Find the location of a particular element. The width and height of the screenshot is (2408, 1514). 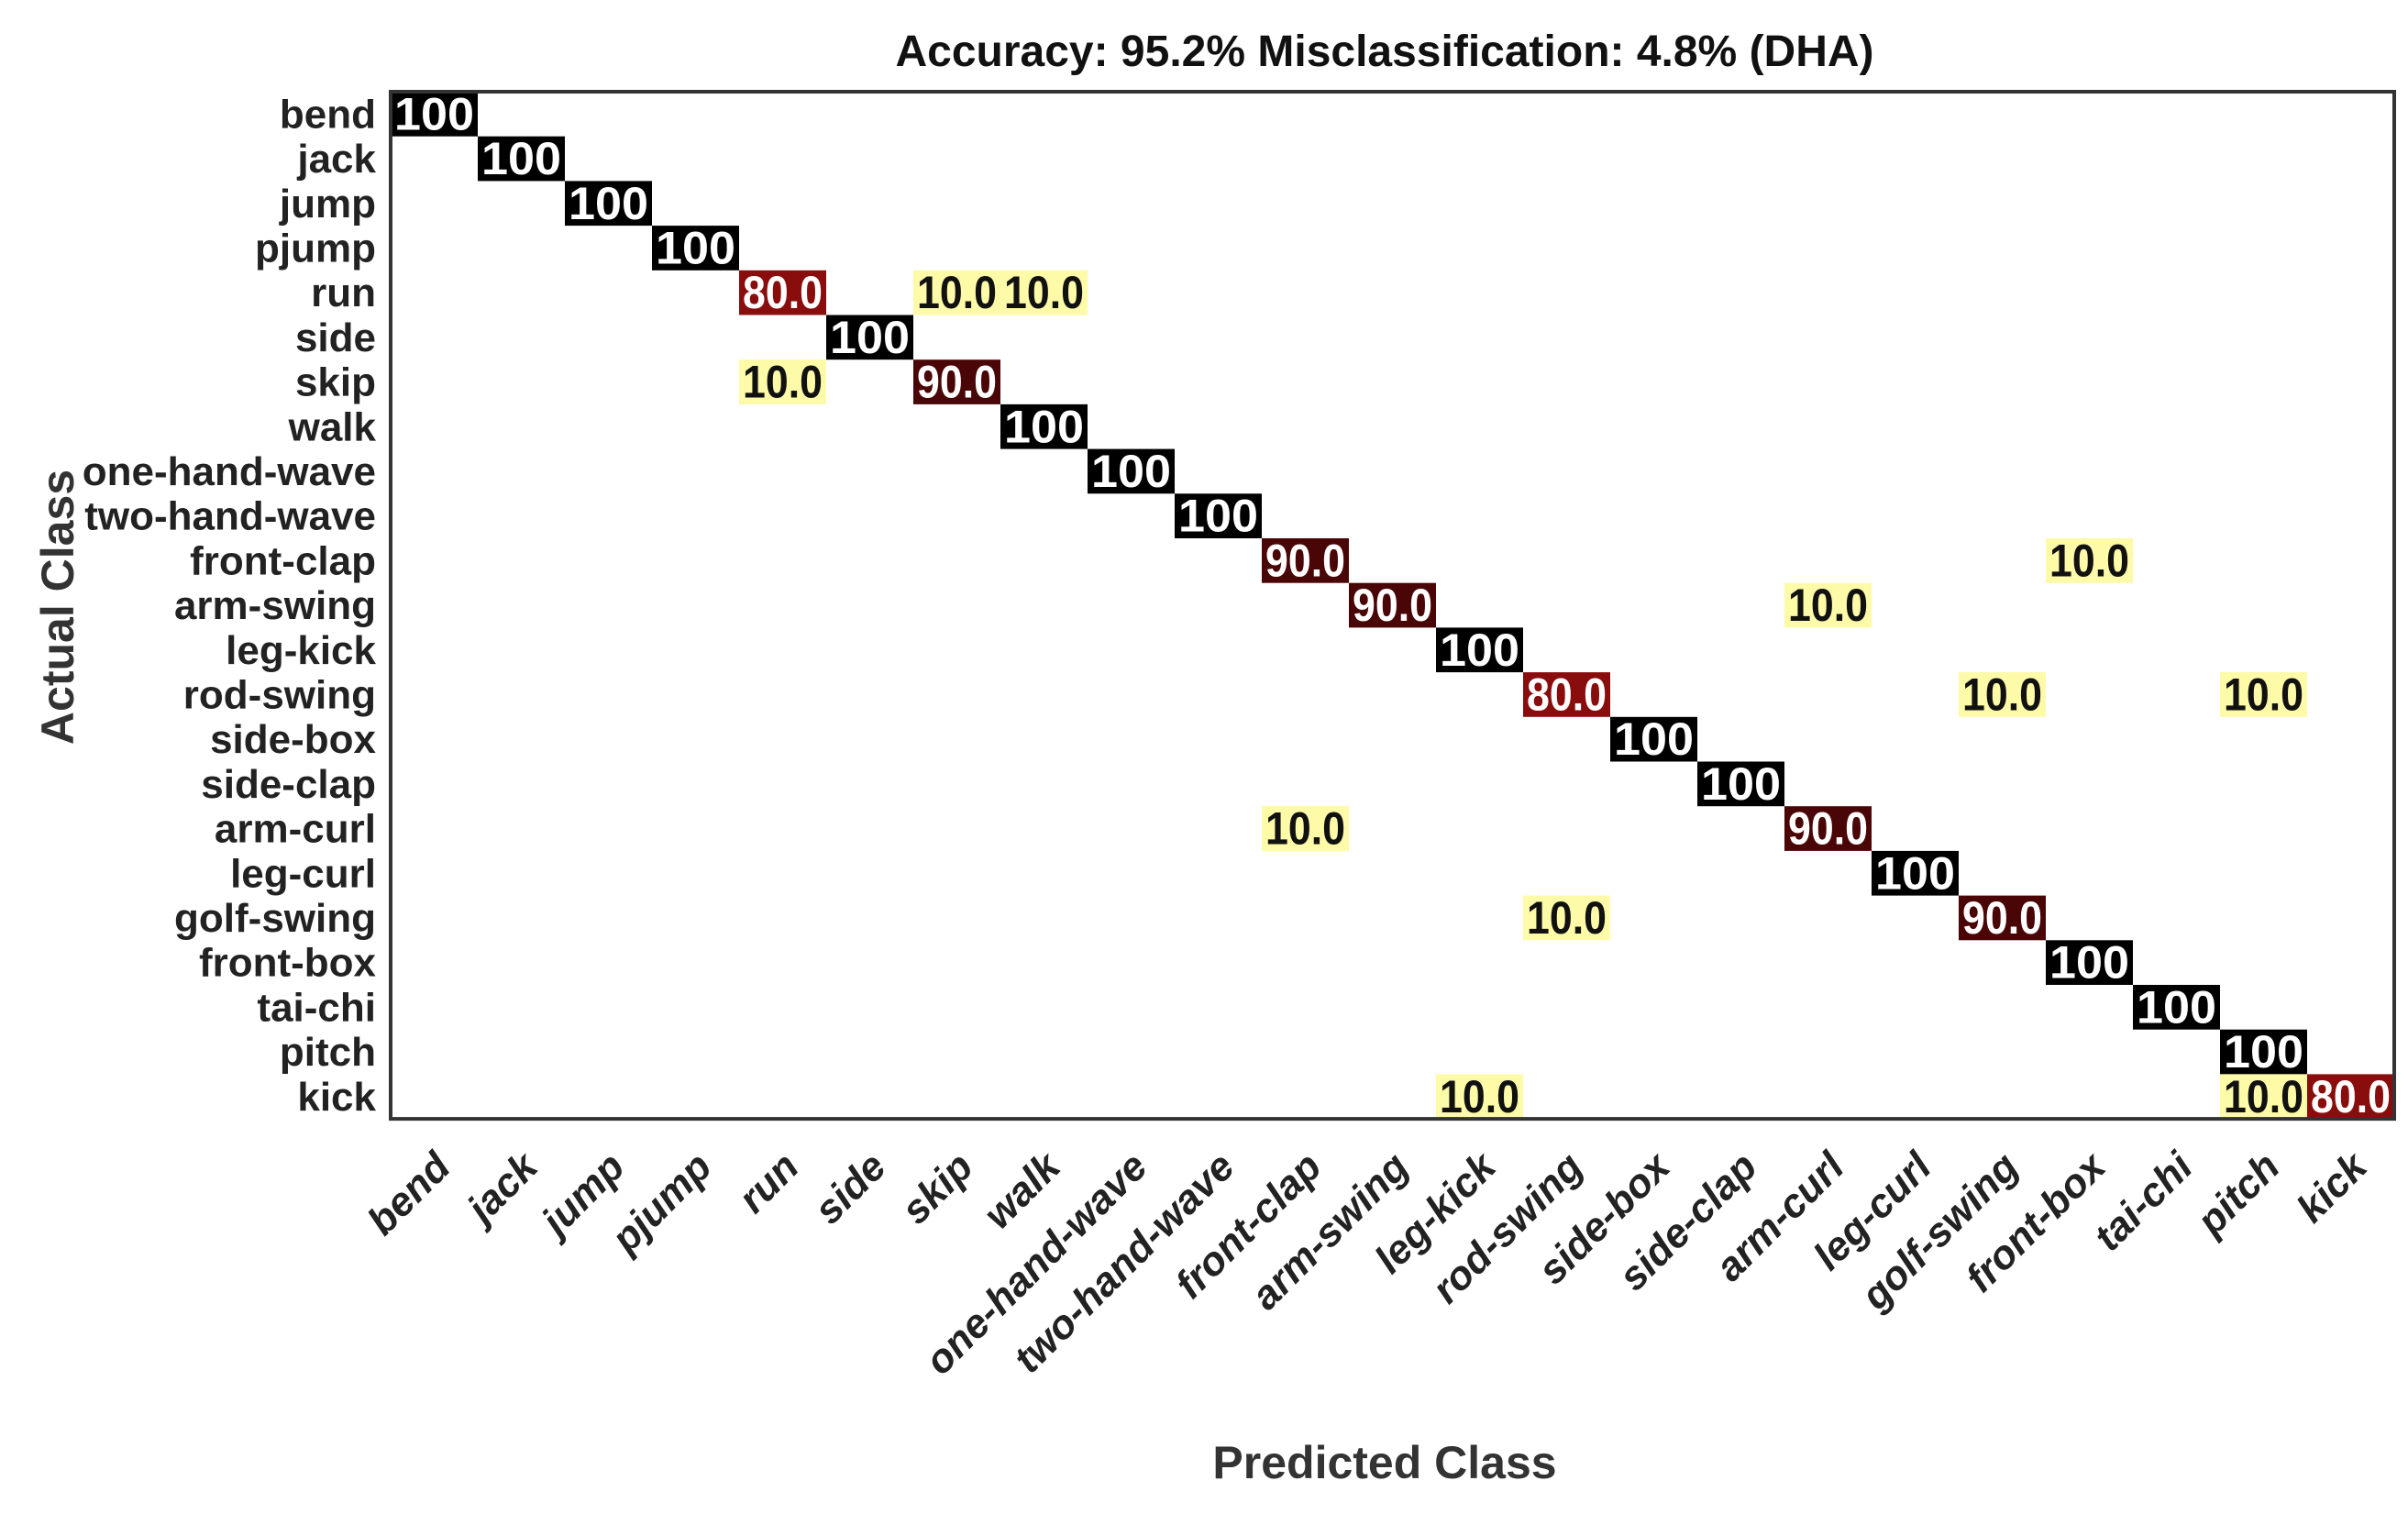

row-label-side-clap: side-clap is located at coordinates (288, 784).